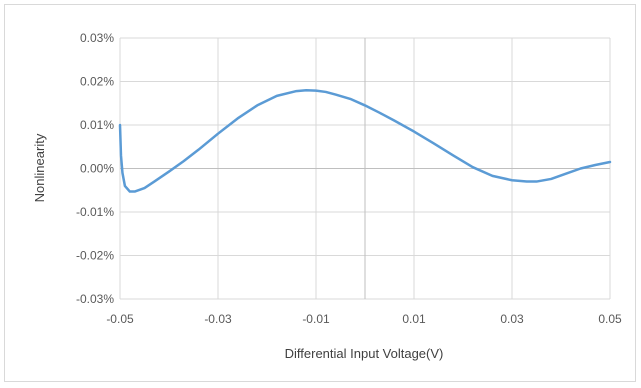  What do you see at coordinates (218, 319) in the screenshot?
I see `x-tick-label: -0.03` at bounding box center [218, 319].